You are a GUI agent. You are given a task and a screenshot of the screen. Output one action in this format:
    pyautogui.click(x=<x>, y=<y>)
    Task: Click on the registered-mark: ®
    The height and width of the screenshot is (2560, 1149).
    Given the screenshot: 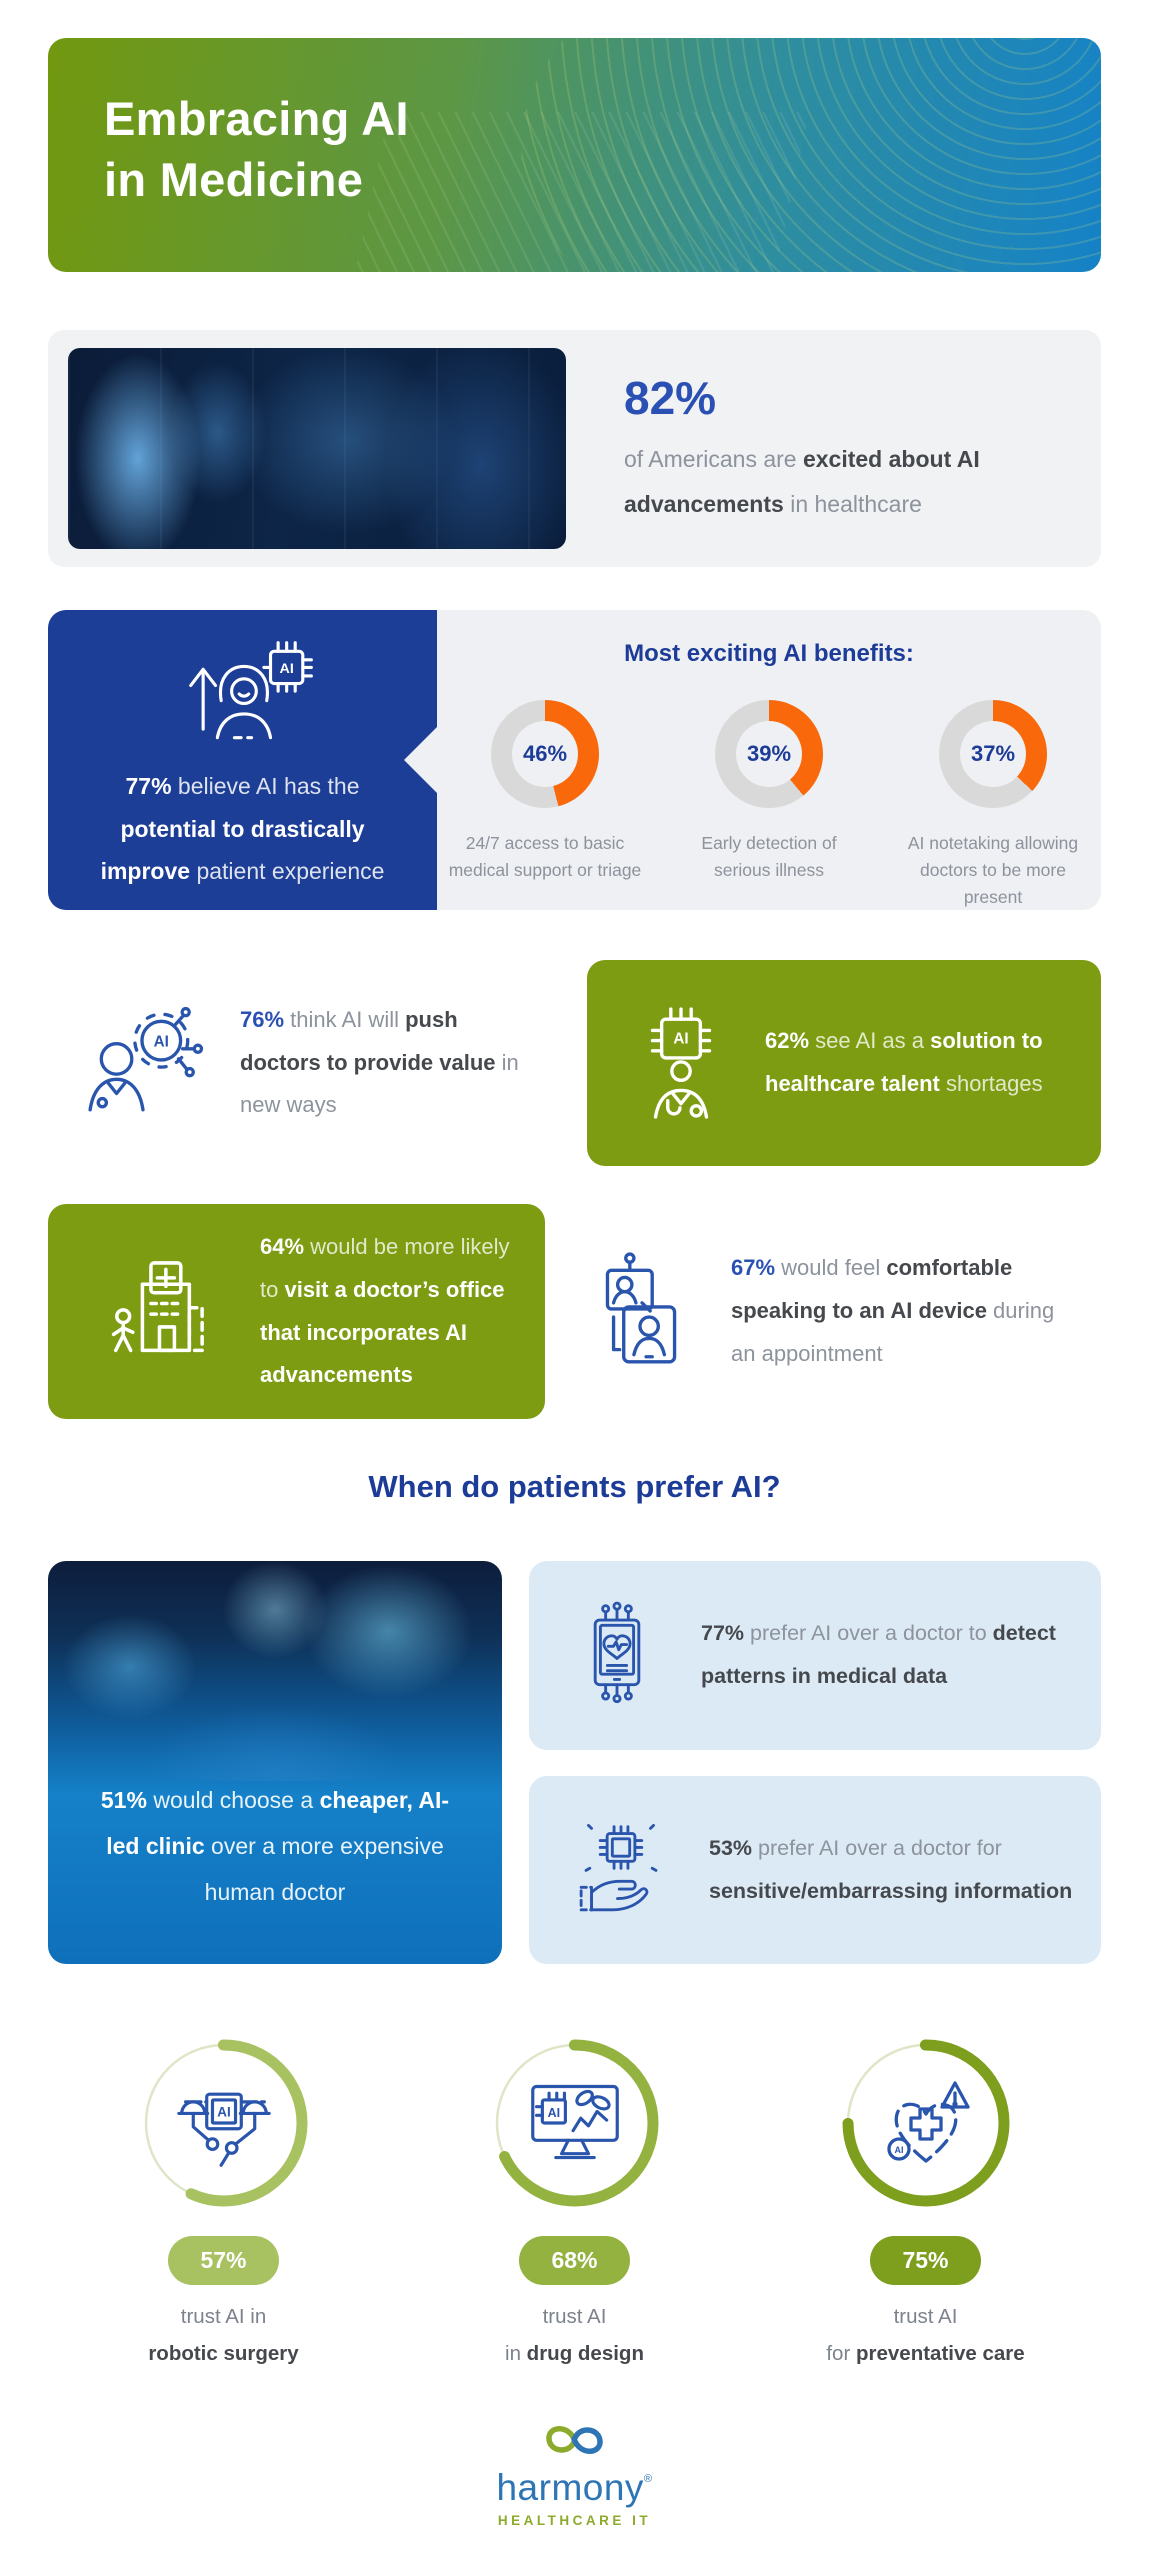 What is the action you would take?
    pyautogui.click(x=648, y=2478)
    